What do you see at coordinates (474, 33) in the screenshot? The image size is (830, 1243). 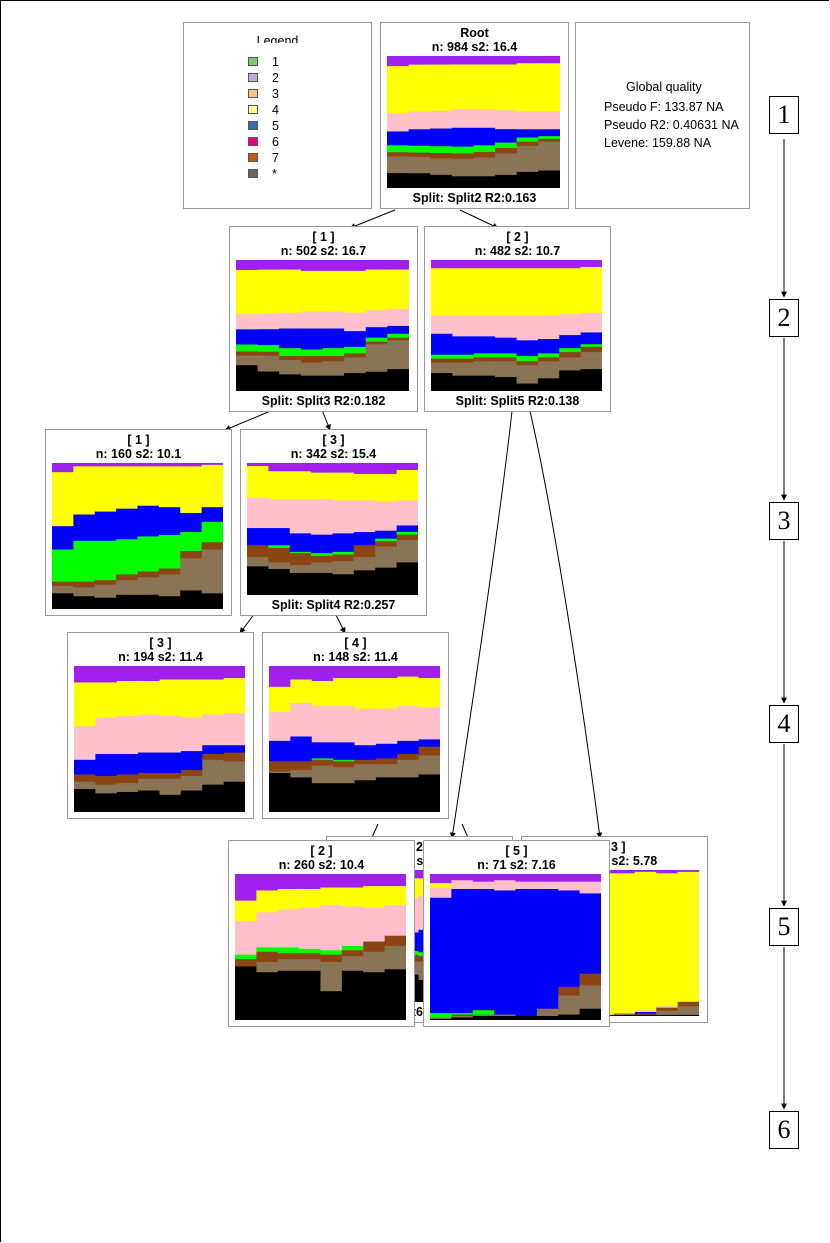 I see `node-title: Root` at bounding box center [474, 33].